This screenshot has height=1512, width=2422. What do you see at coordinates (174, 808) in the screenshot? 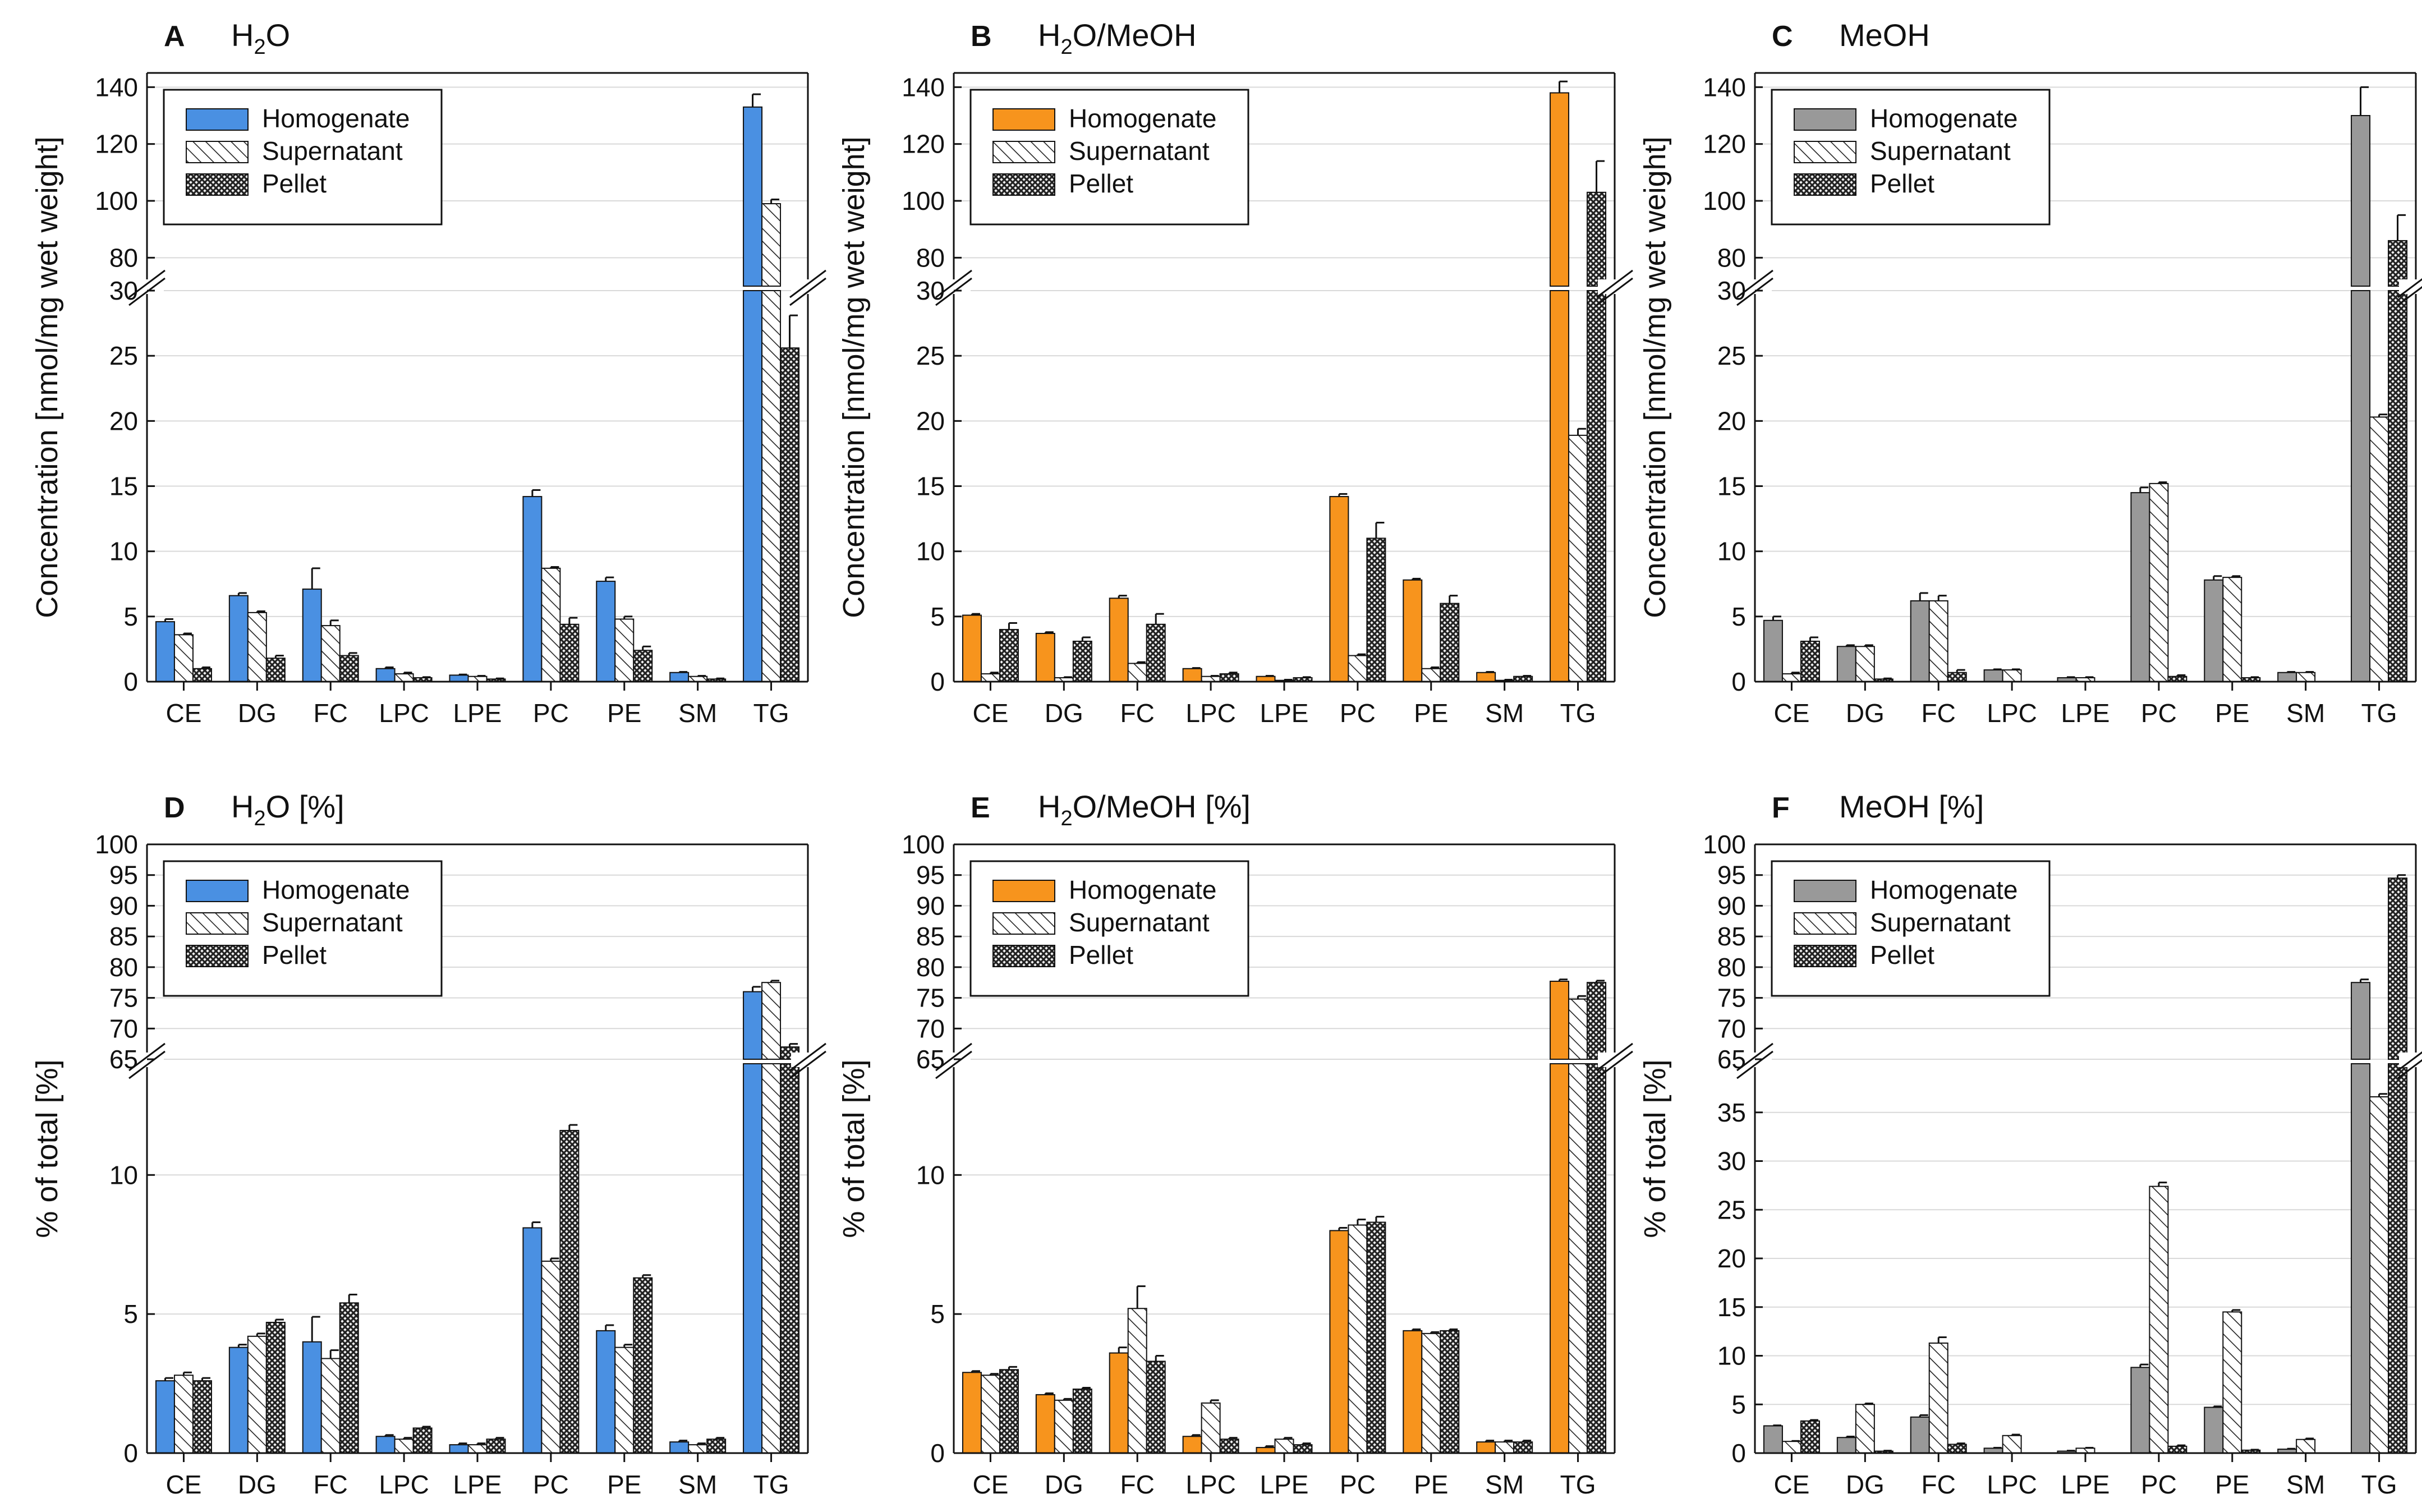
I see `panel-letter: D` at bounding box center [174, 808].